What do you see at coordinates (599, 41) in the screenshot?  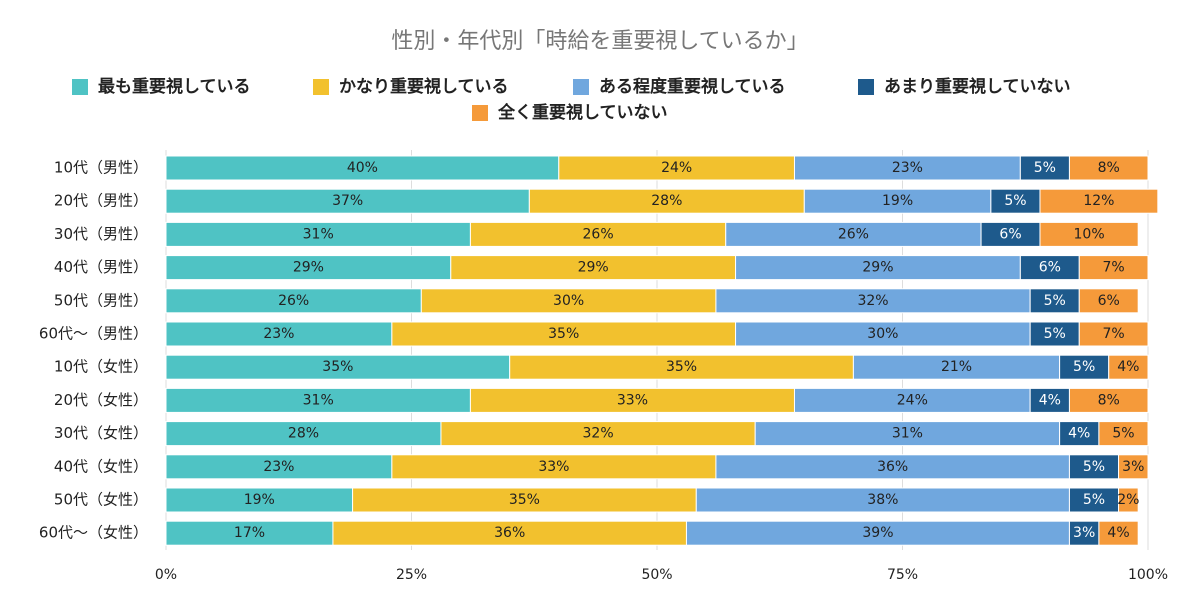 I see `chart-title: 性別・年代別「時給を重要視しているか」` at bounding box center [599, 41].